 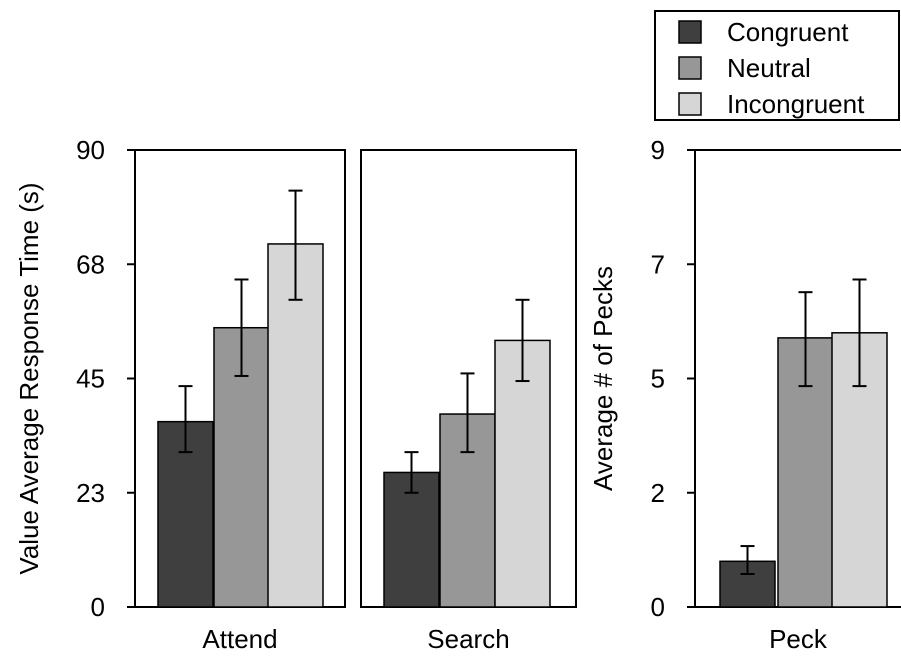 What do you see at coordinates (690, 104) in the screenshot?
I see `legend-swatch-incongruent` at bounding box center [690, 104].